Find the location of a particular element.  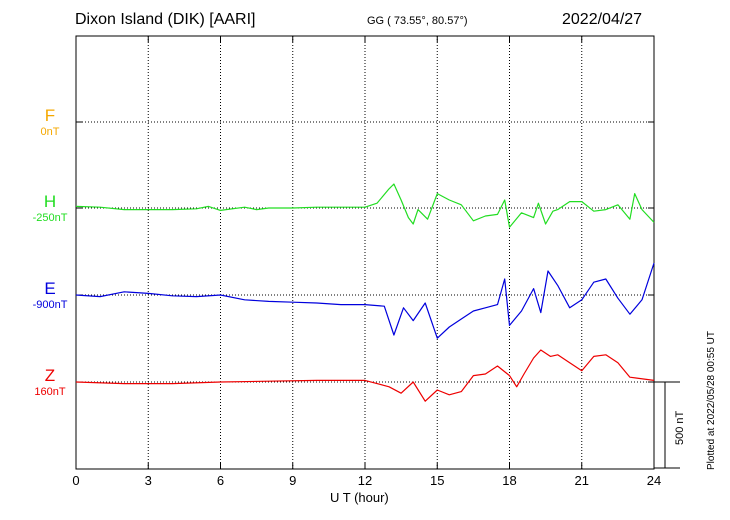

x-tick-label: 6 is located at coordinates (220, 480).